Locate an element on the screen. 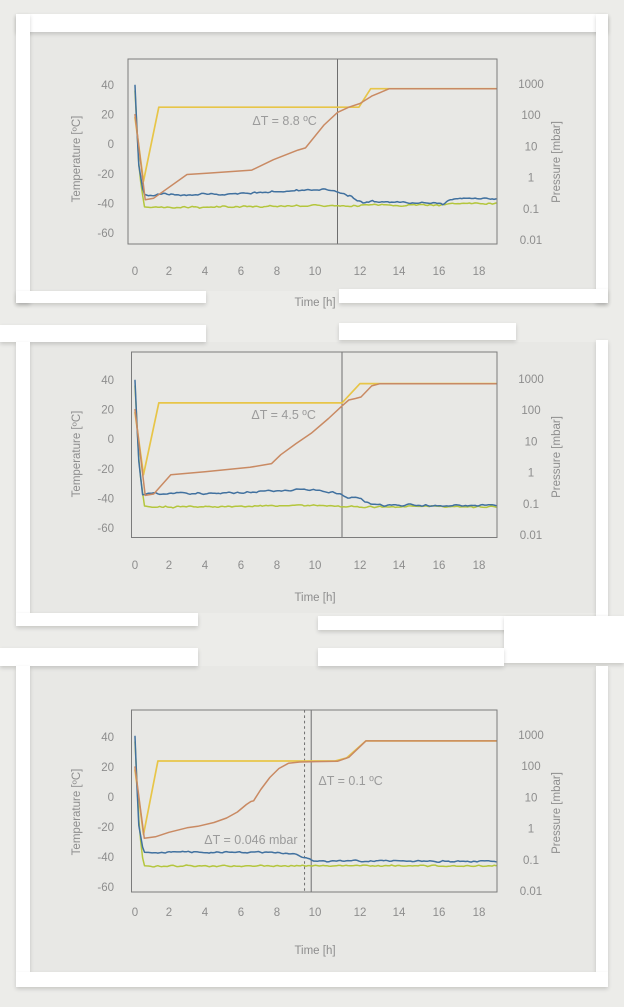  gap2-white-right-lower is located at coordinates (411, 657).